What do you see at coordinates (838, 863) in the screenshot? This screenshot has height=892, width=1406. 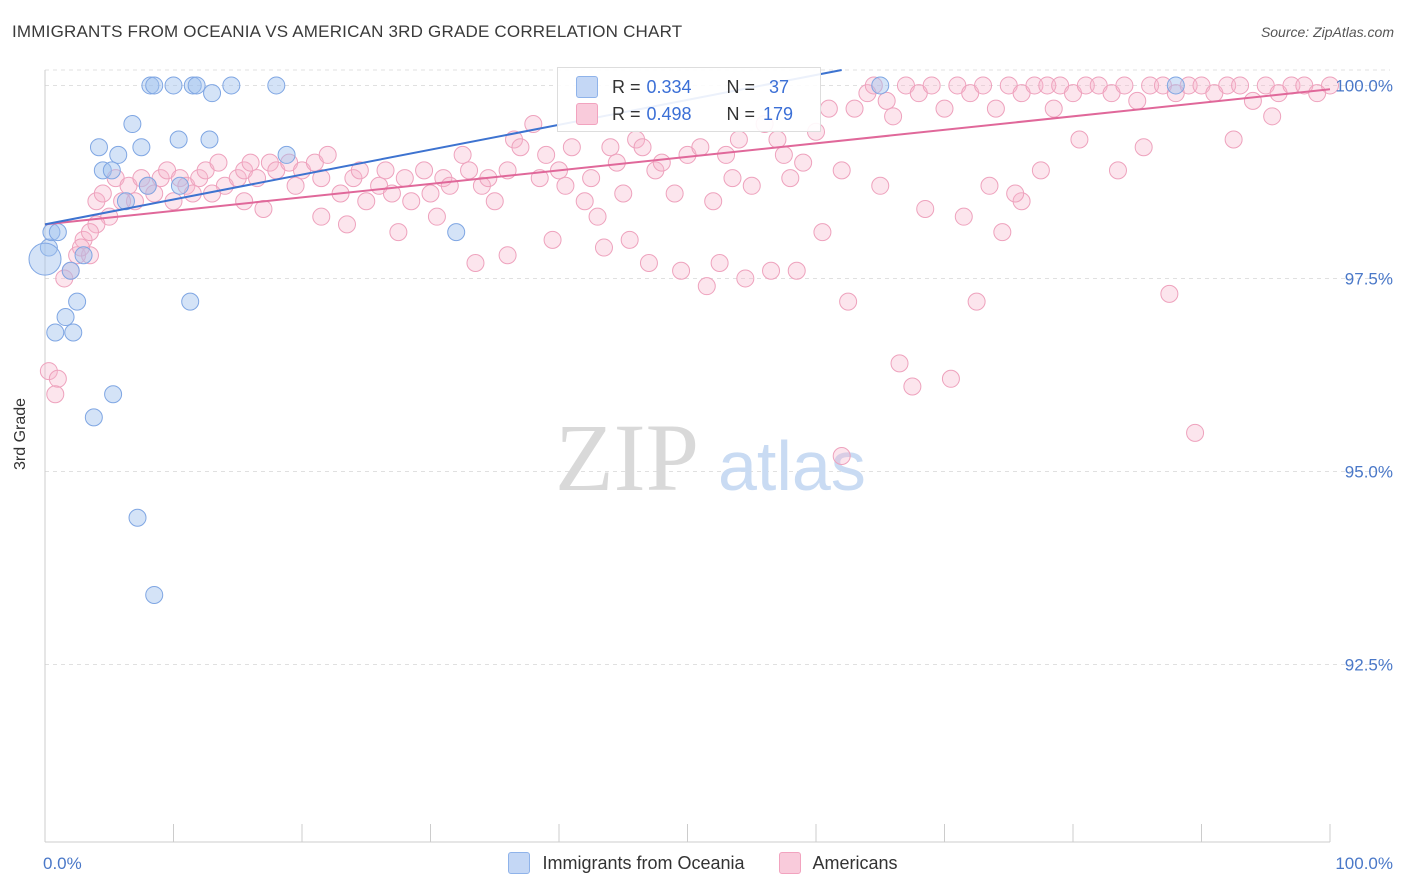 I see `legend-item-americans: Americans` at bounding box center [838, 863].